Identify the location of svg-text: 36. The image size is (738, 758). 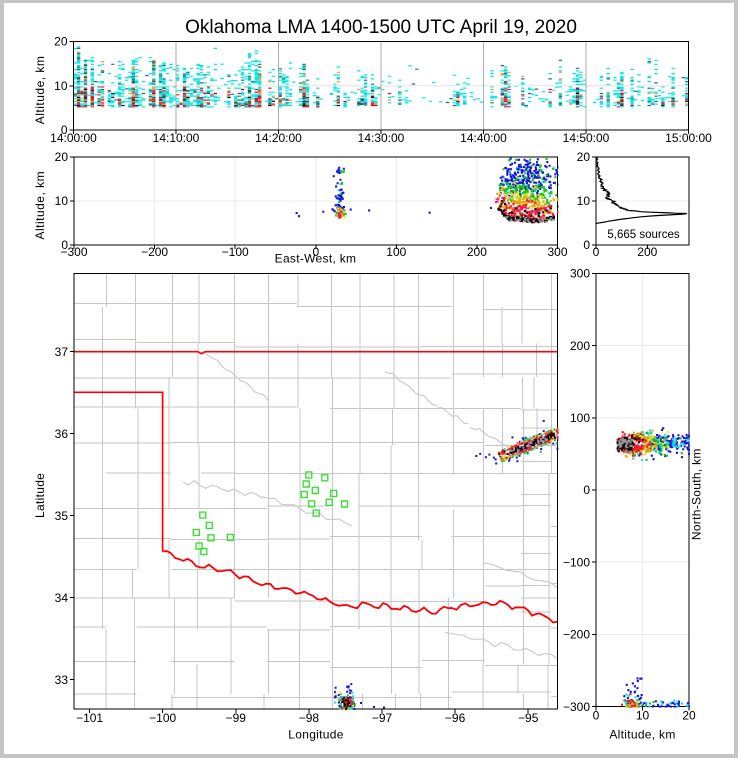
(62, 434).